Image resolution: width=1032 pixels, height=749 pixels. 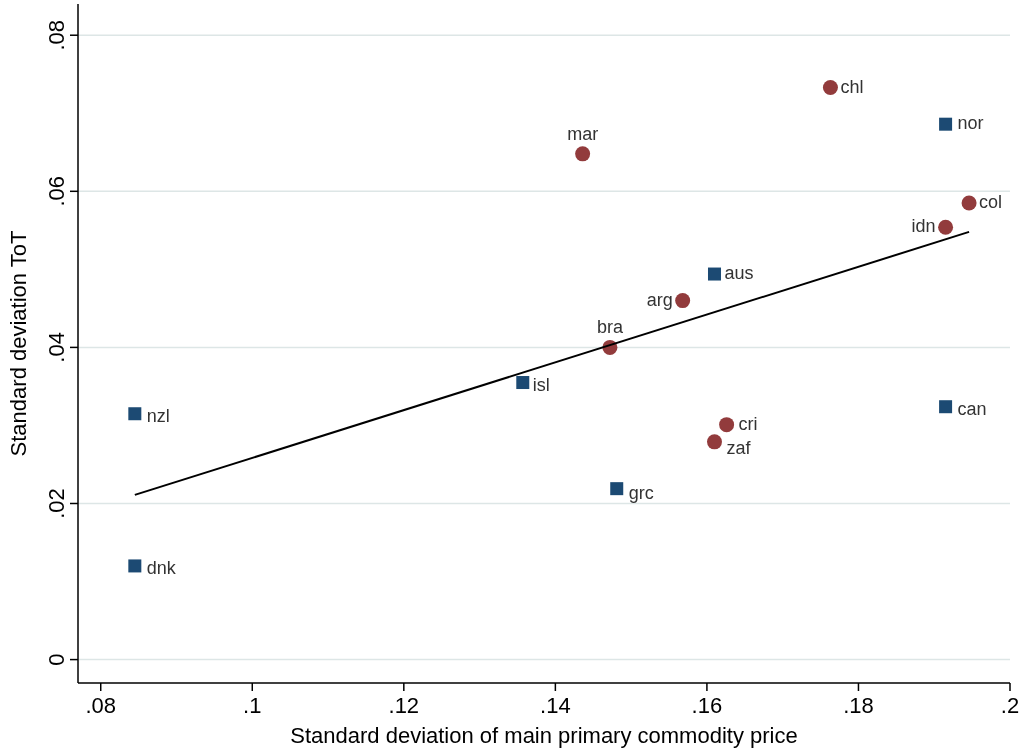 What do you see at coordinates (101, 705) in the screenshot?
I see `x-tick-label: .08` at bounding box center [101, 705].